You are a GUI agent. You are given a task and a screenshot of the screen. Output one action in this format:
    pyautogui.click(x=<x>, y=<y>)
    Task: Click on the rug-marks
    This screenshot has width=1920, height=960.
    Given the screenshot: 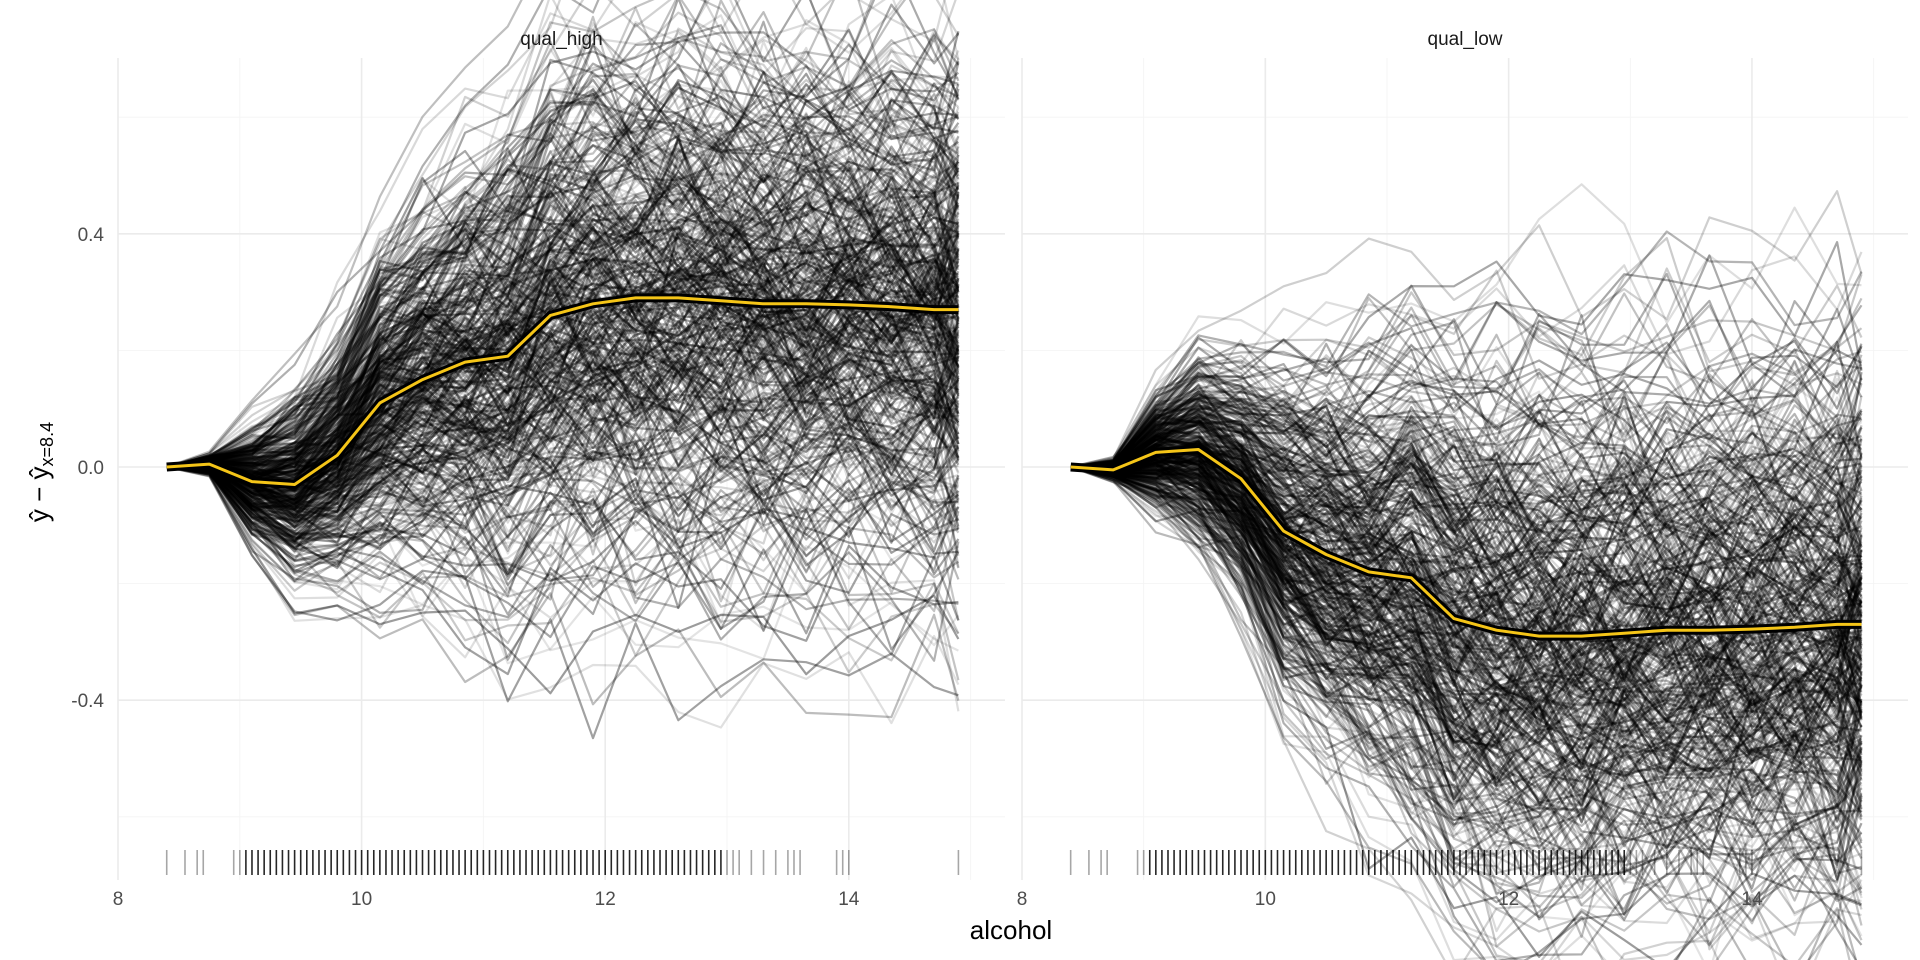 What is the action you would take?
    pyautogui.click(x=1466, y=862)
    